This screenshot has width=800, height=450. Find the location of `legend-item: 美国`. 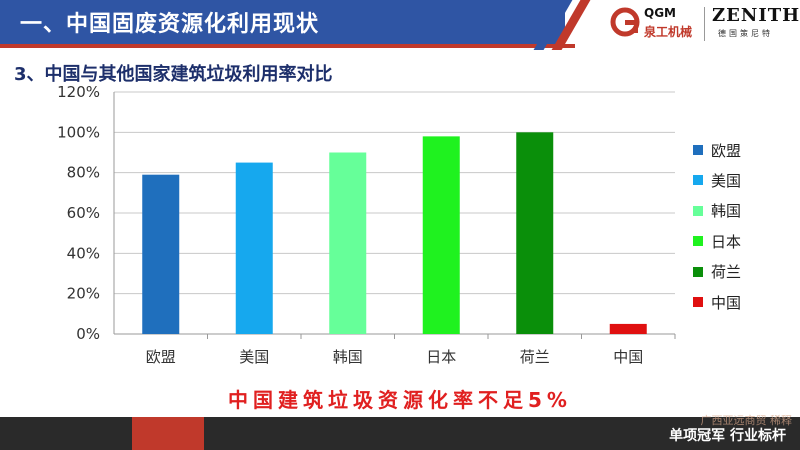

legend-item: 美国 is located at coordinates (717, 180).